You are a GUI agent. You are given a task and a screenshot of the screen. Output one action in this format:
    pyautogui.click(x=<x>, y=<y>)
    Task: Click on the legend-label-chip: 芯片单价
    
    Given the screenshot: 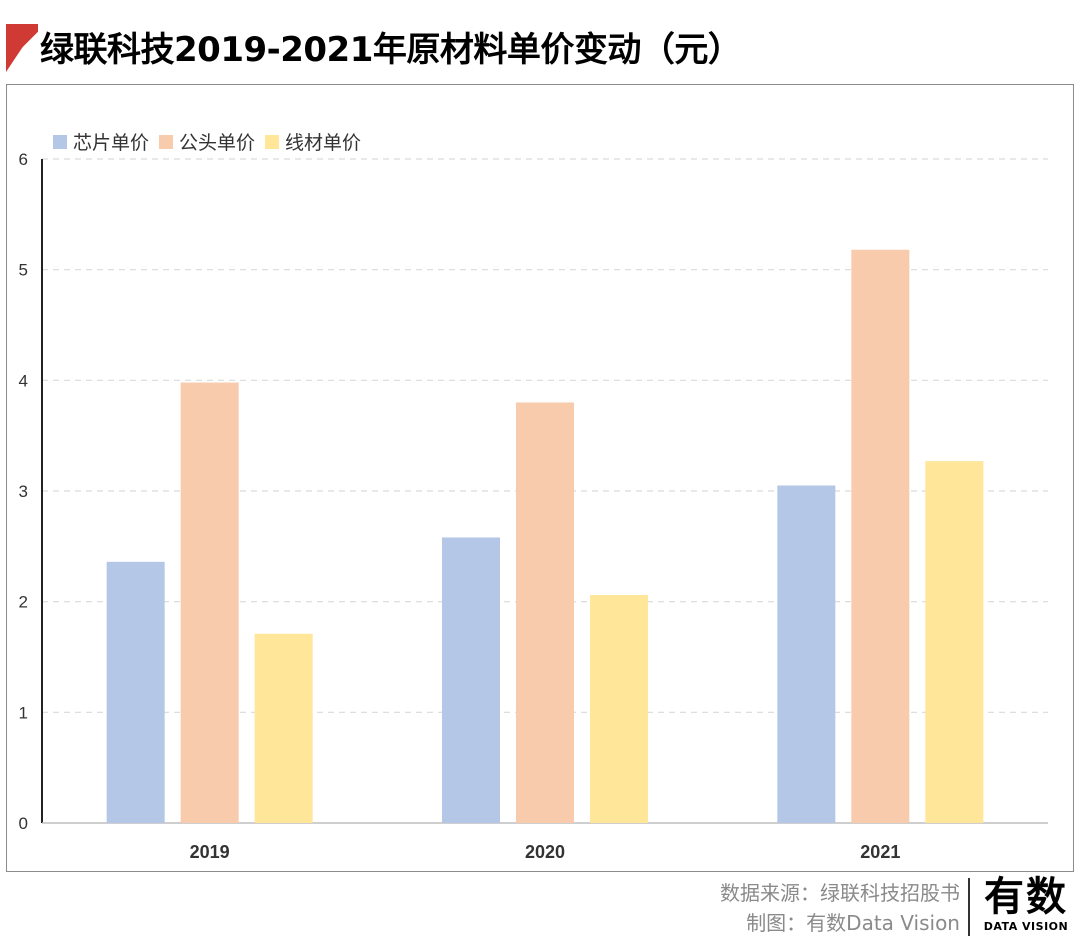 What is the action you would take?
    pyautogui.click(x=111, y=143)
    